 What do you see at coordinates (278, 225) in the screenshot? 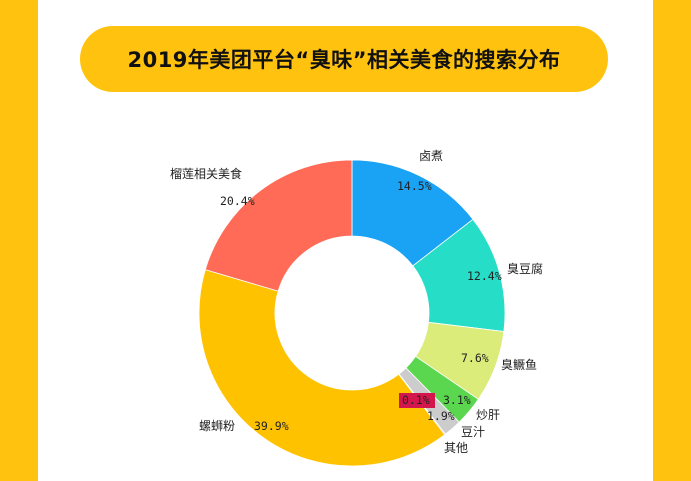
I see `slice-榴莲相关美食` at bounding box center [278, 225].